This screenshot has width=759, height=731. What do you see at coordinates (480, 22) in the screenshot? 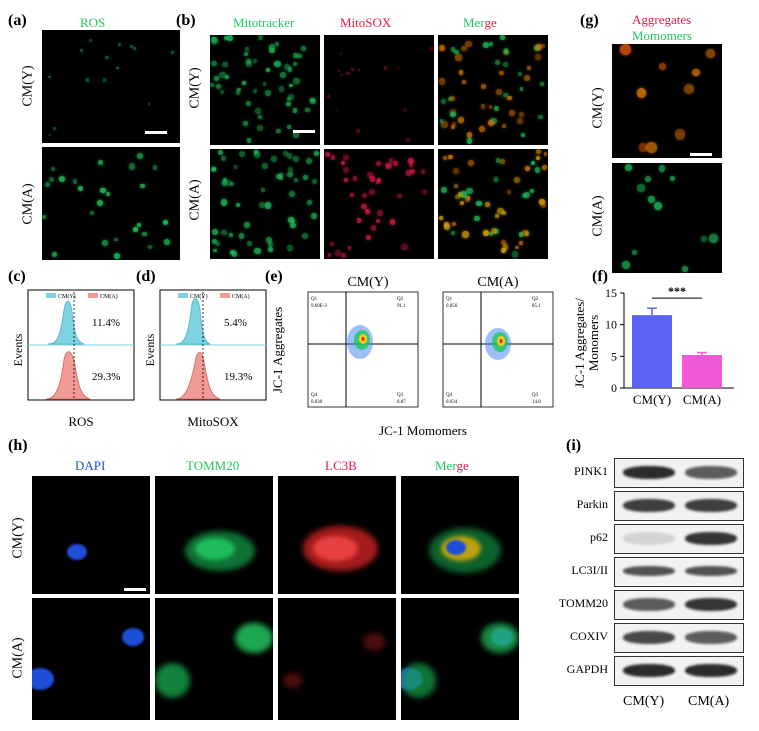
I see `panel-b-title-merge: Merge` at bounding box center [480, 22].